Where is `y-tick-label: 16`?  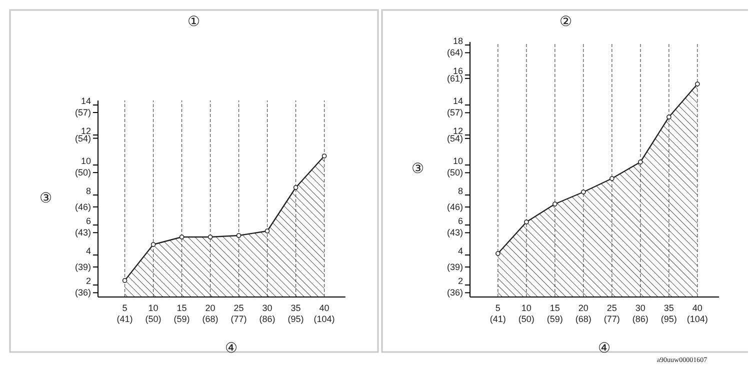
y-tick-label: 16 is located at coordinates (457, 71).